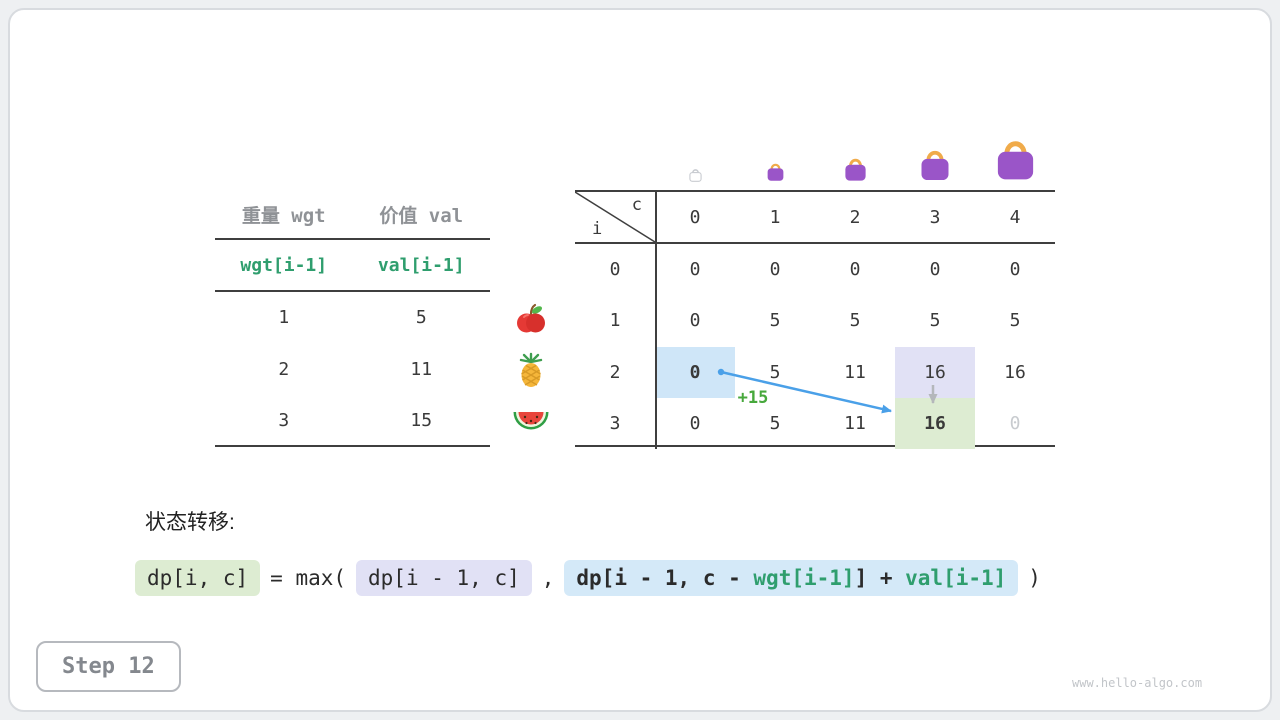 Image resolution: width=1280 pixels, height=720 pixels. I want to click on items-formula-val: val[i-1], so click(421, 265).